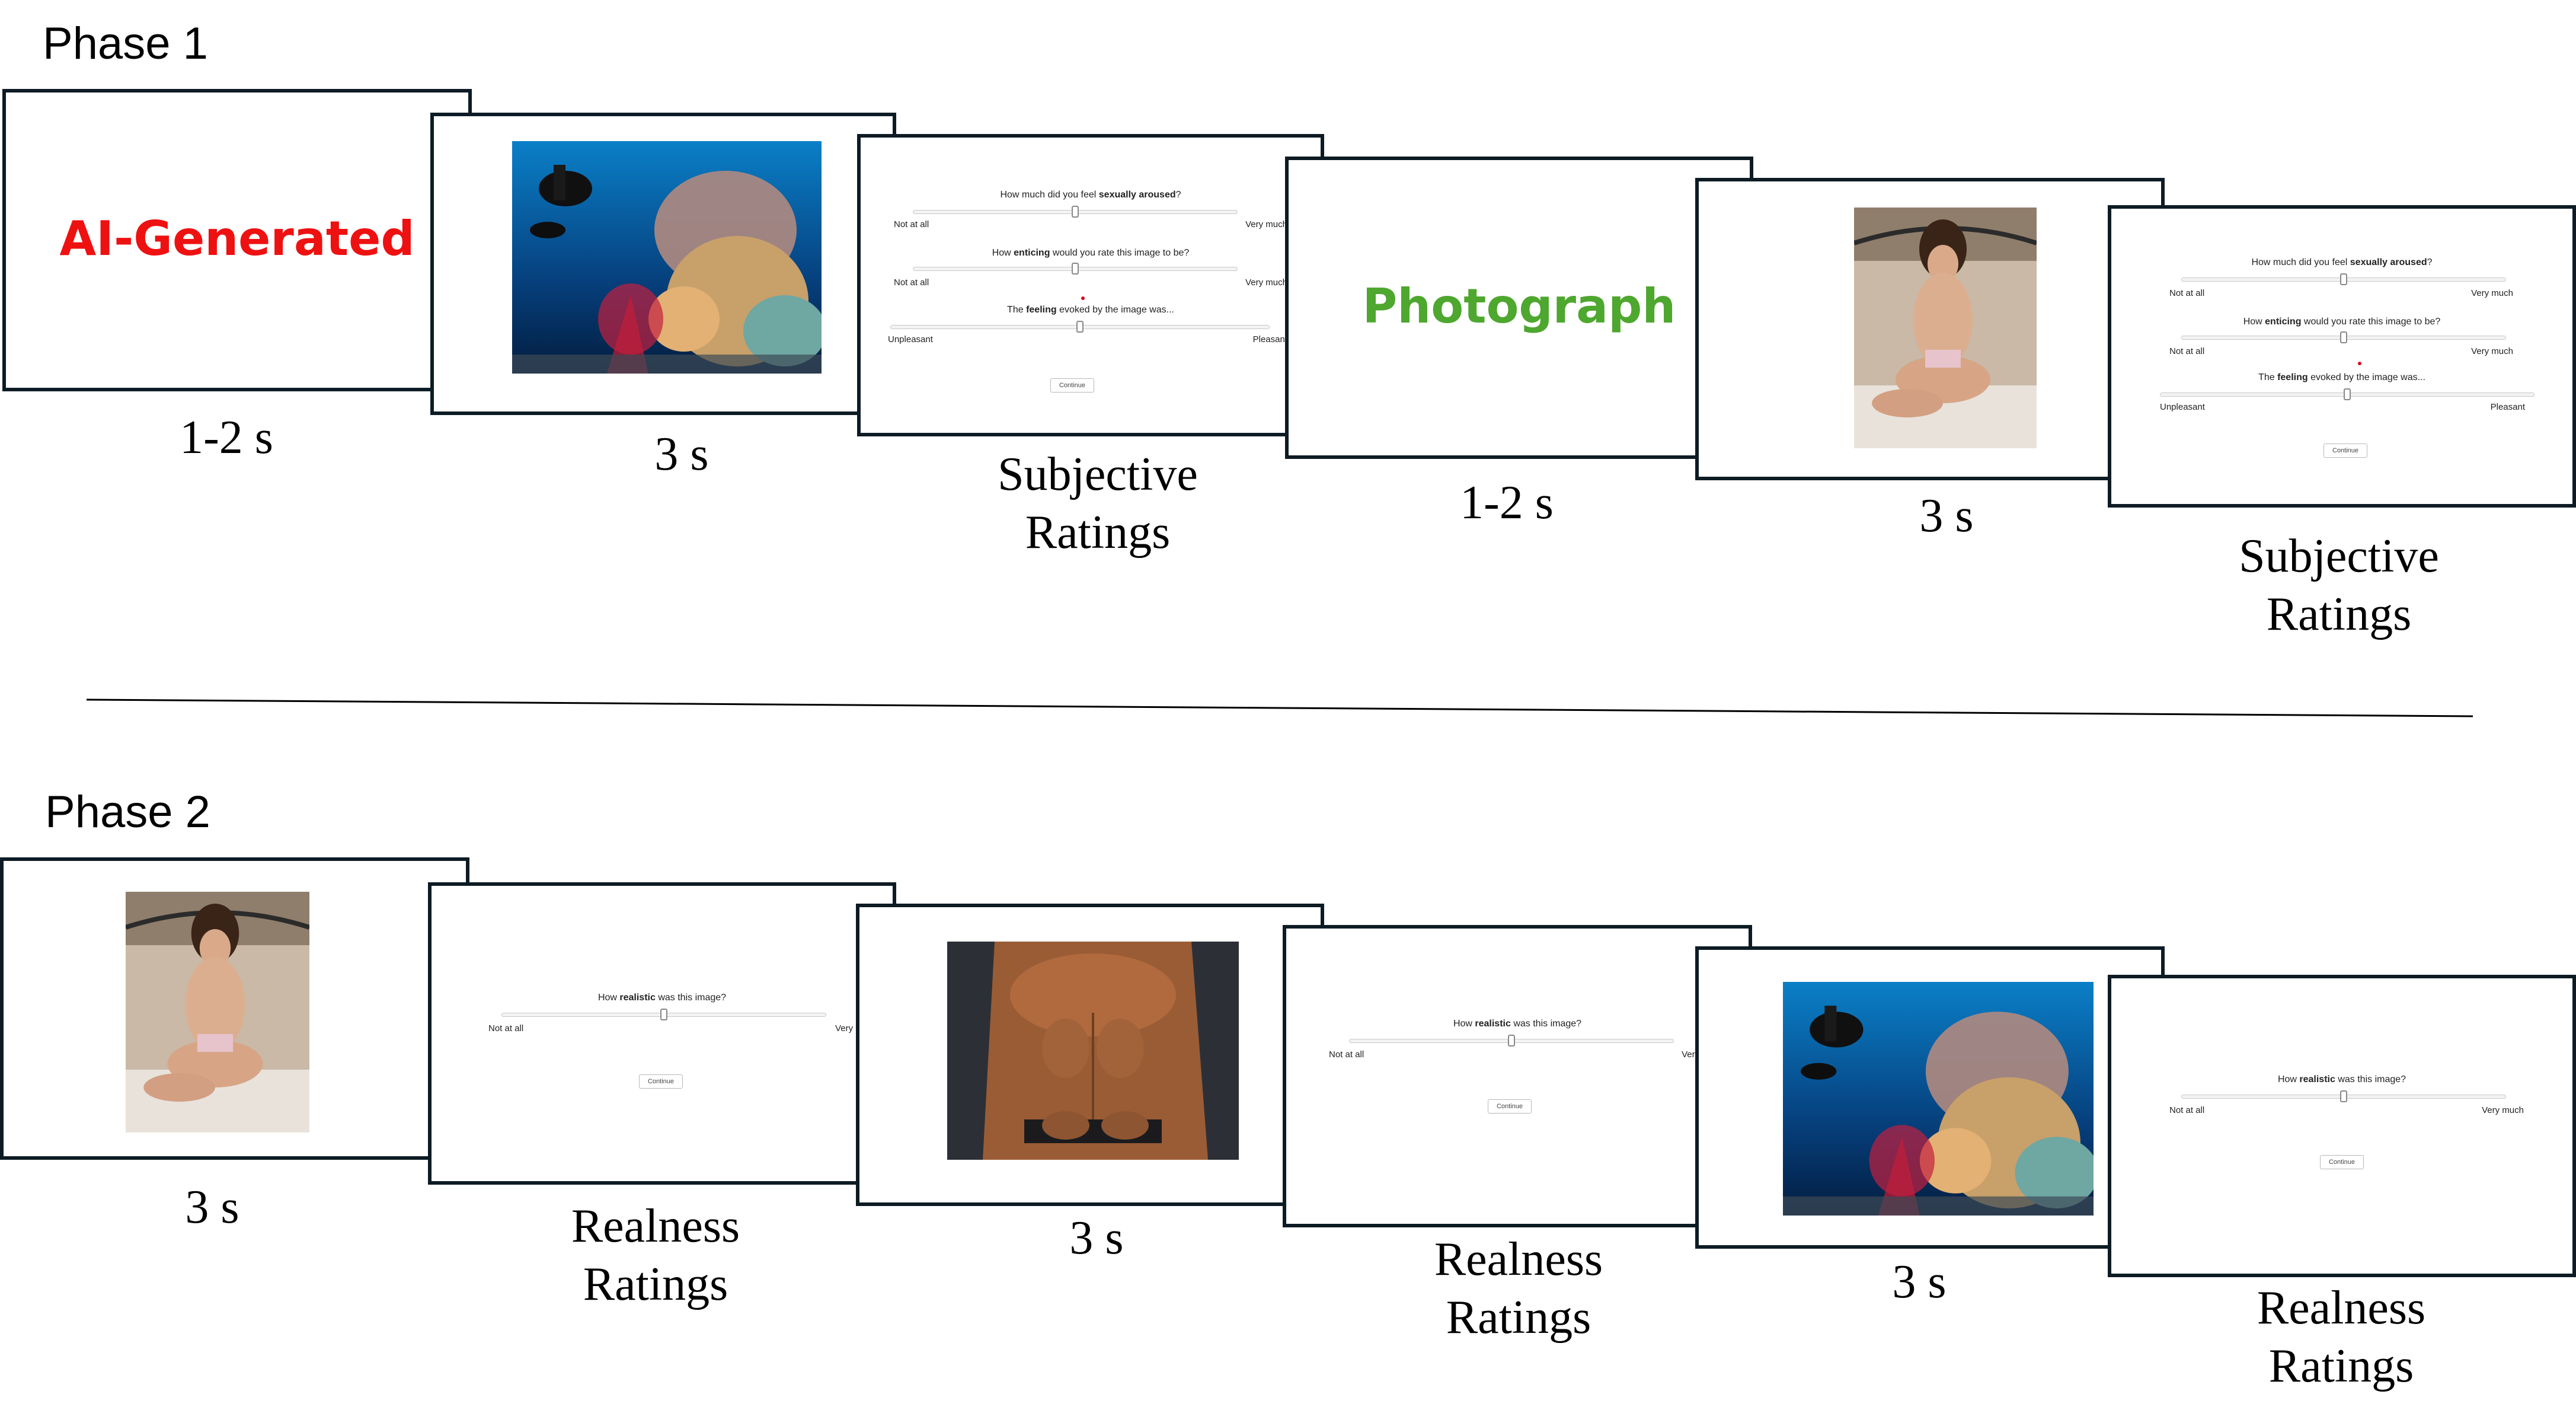 This screenshot has height=1426, width=2576. What do you see at coordinates (2341, 1337) in the screenshot?
I see `realness-ratings-caption-3: Realness Ratings` at bounding box center [2341, 1337].